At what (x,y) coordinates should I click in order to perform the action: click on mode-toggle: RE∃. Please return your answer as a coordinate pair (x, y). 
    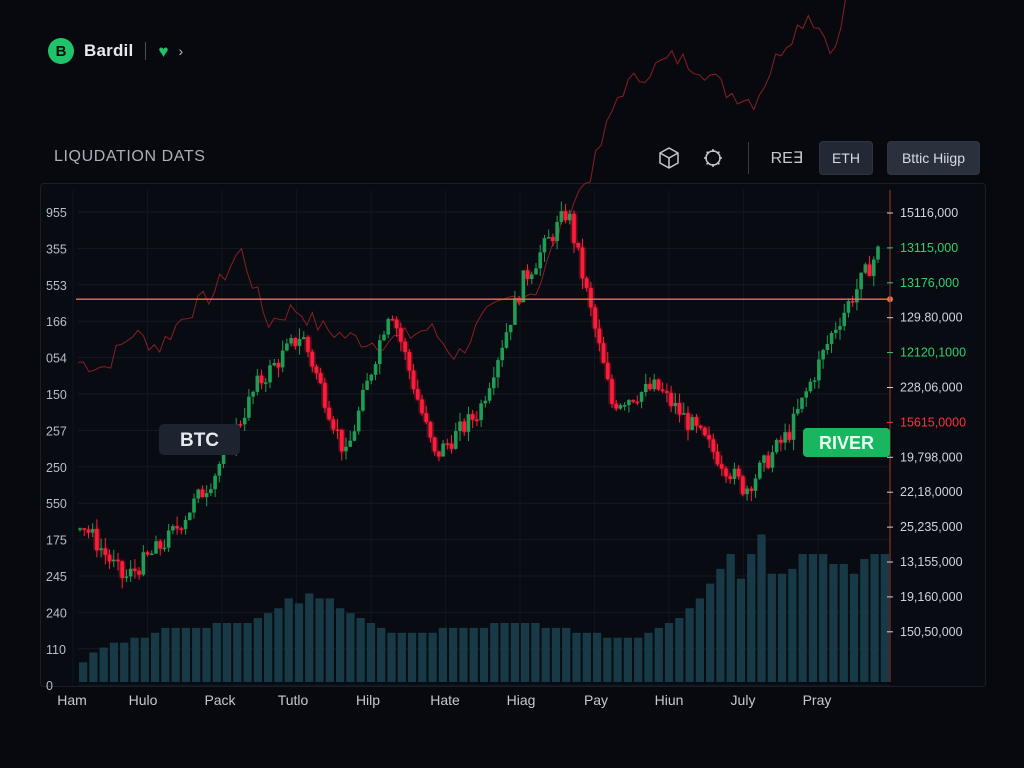
    Looking at the image, I should click on (786, 158).